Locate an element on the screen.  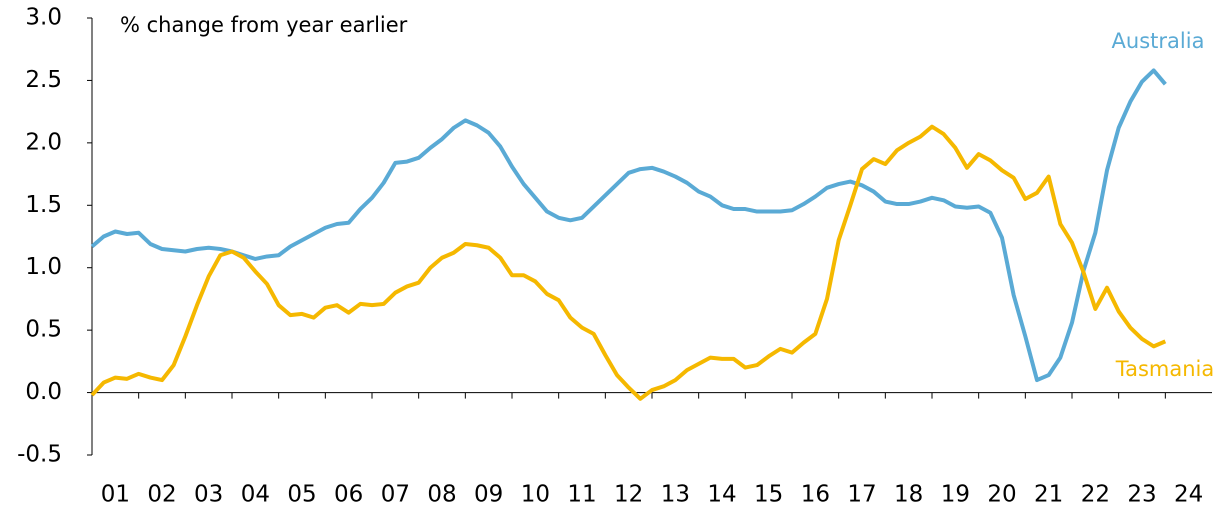
x-tick-label: 08 is located at coordinates (441, 495).